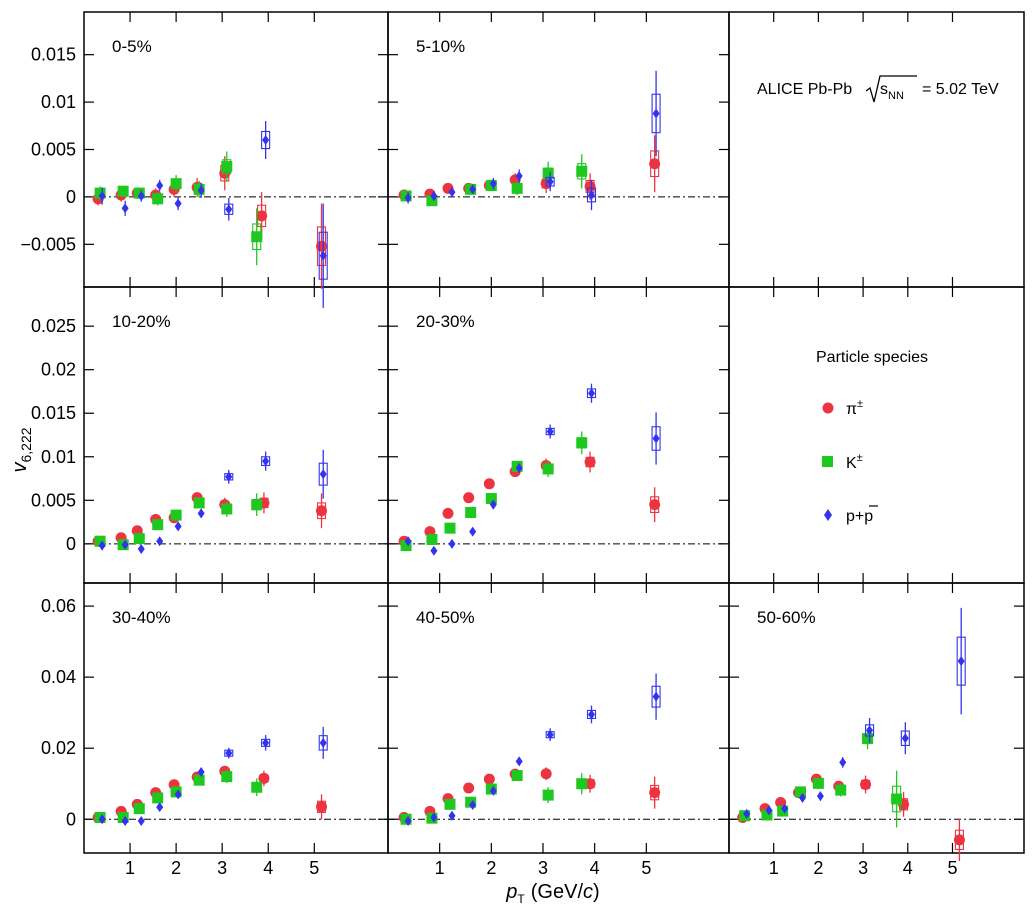 The height and width of the screenshot is (909, 1032). I want to click on panel-title: 40-50%, so click(445, 617).